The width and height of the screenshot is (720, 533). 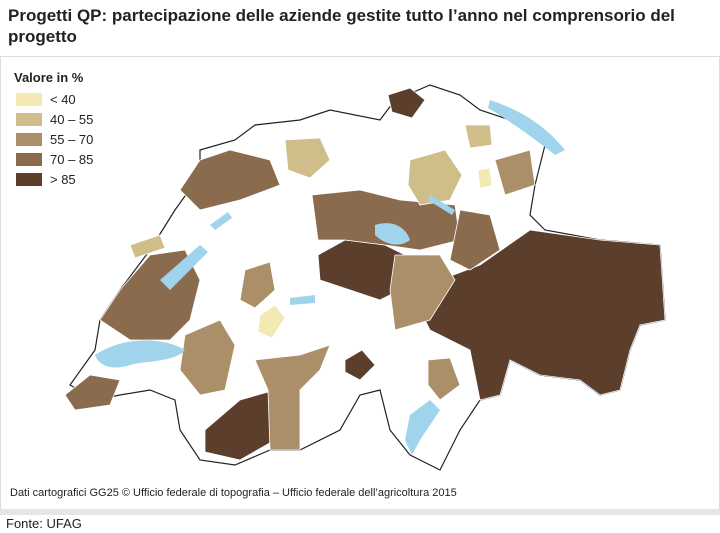 I want to click on legend-label: 40 – 55, so click(x=72, y=119).